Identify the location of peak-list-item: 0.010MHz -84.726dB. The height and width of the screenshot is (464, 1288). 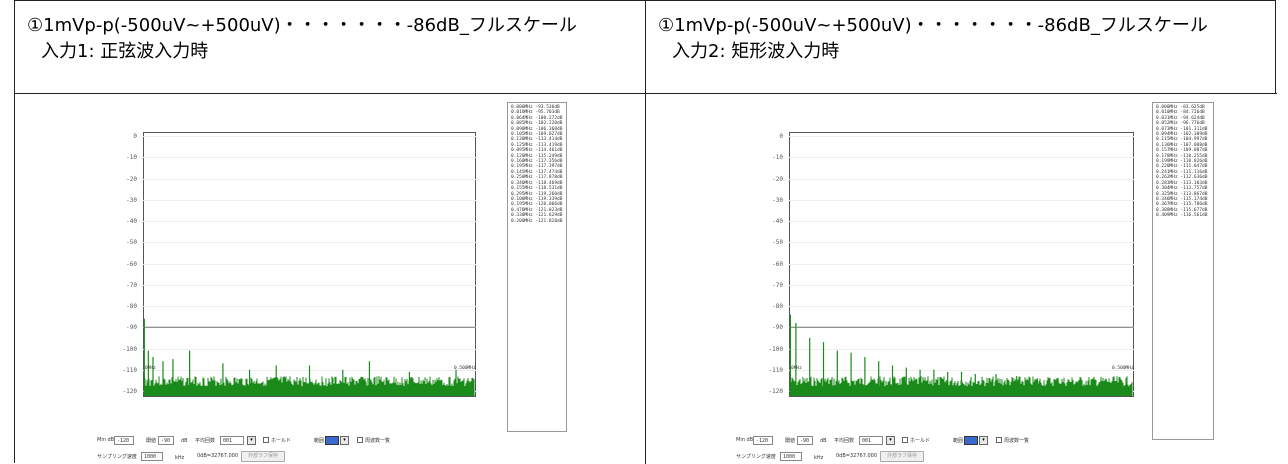
(1180, 113).